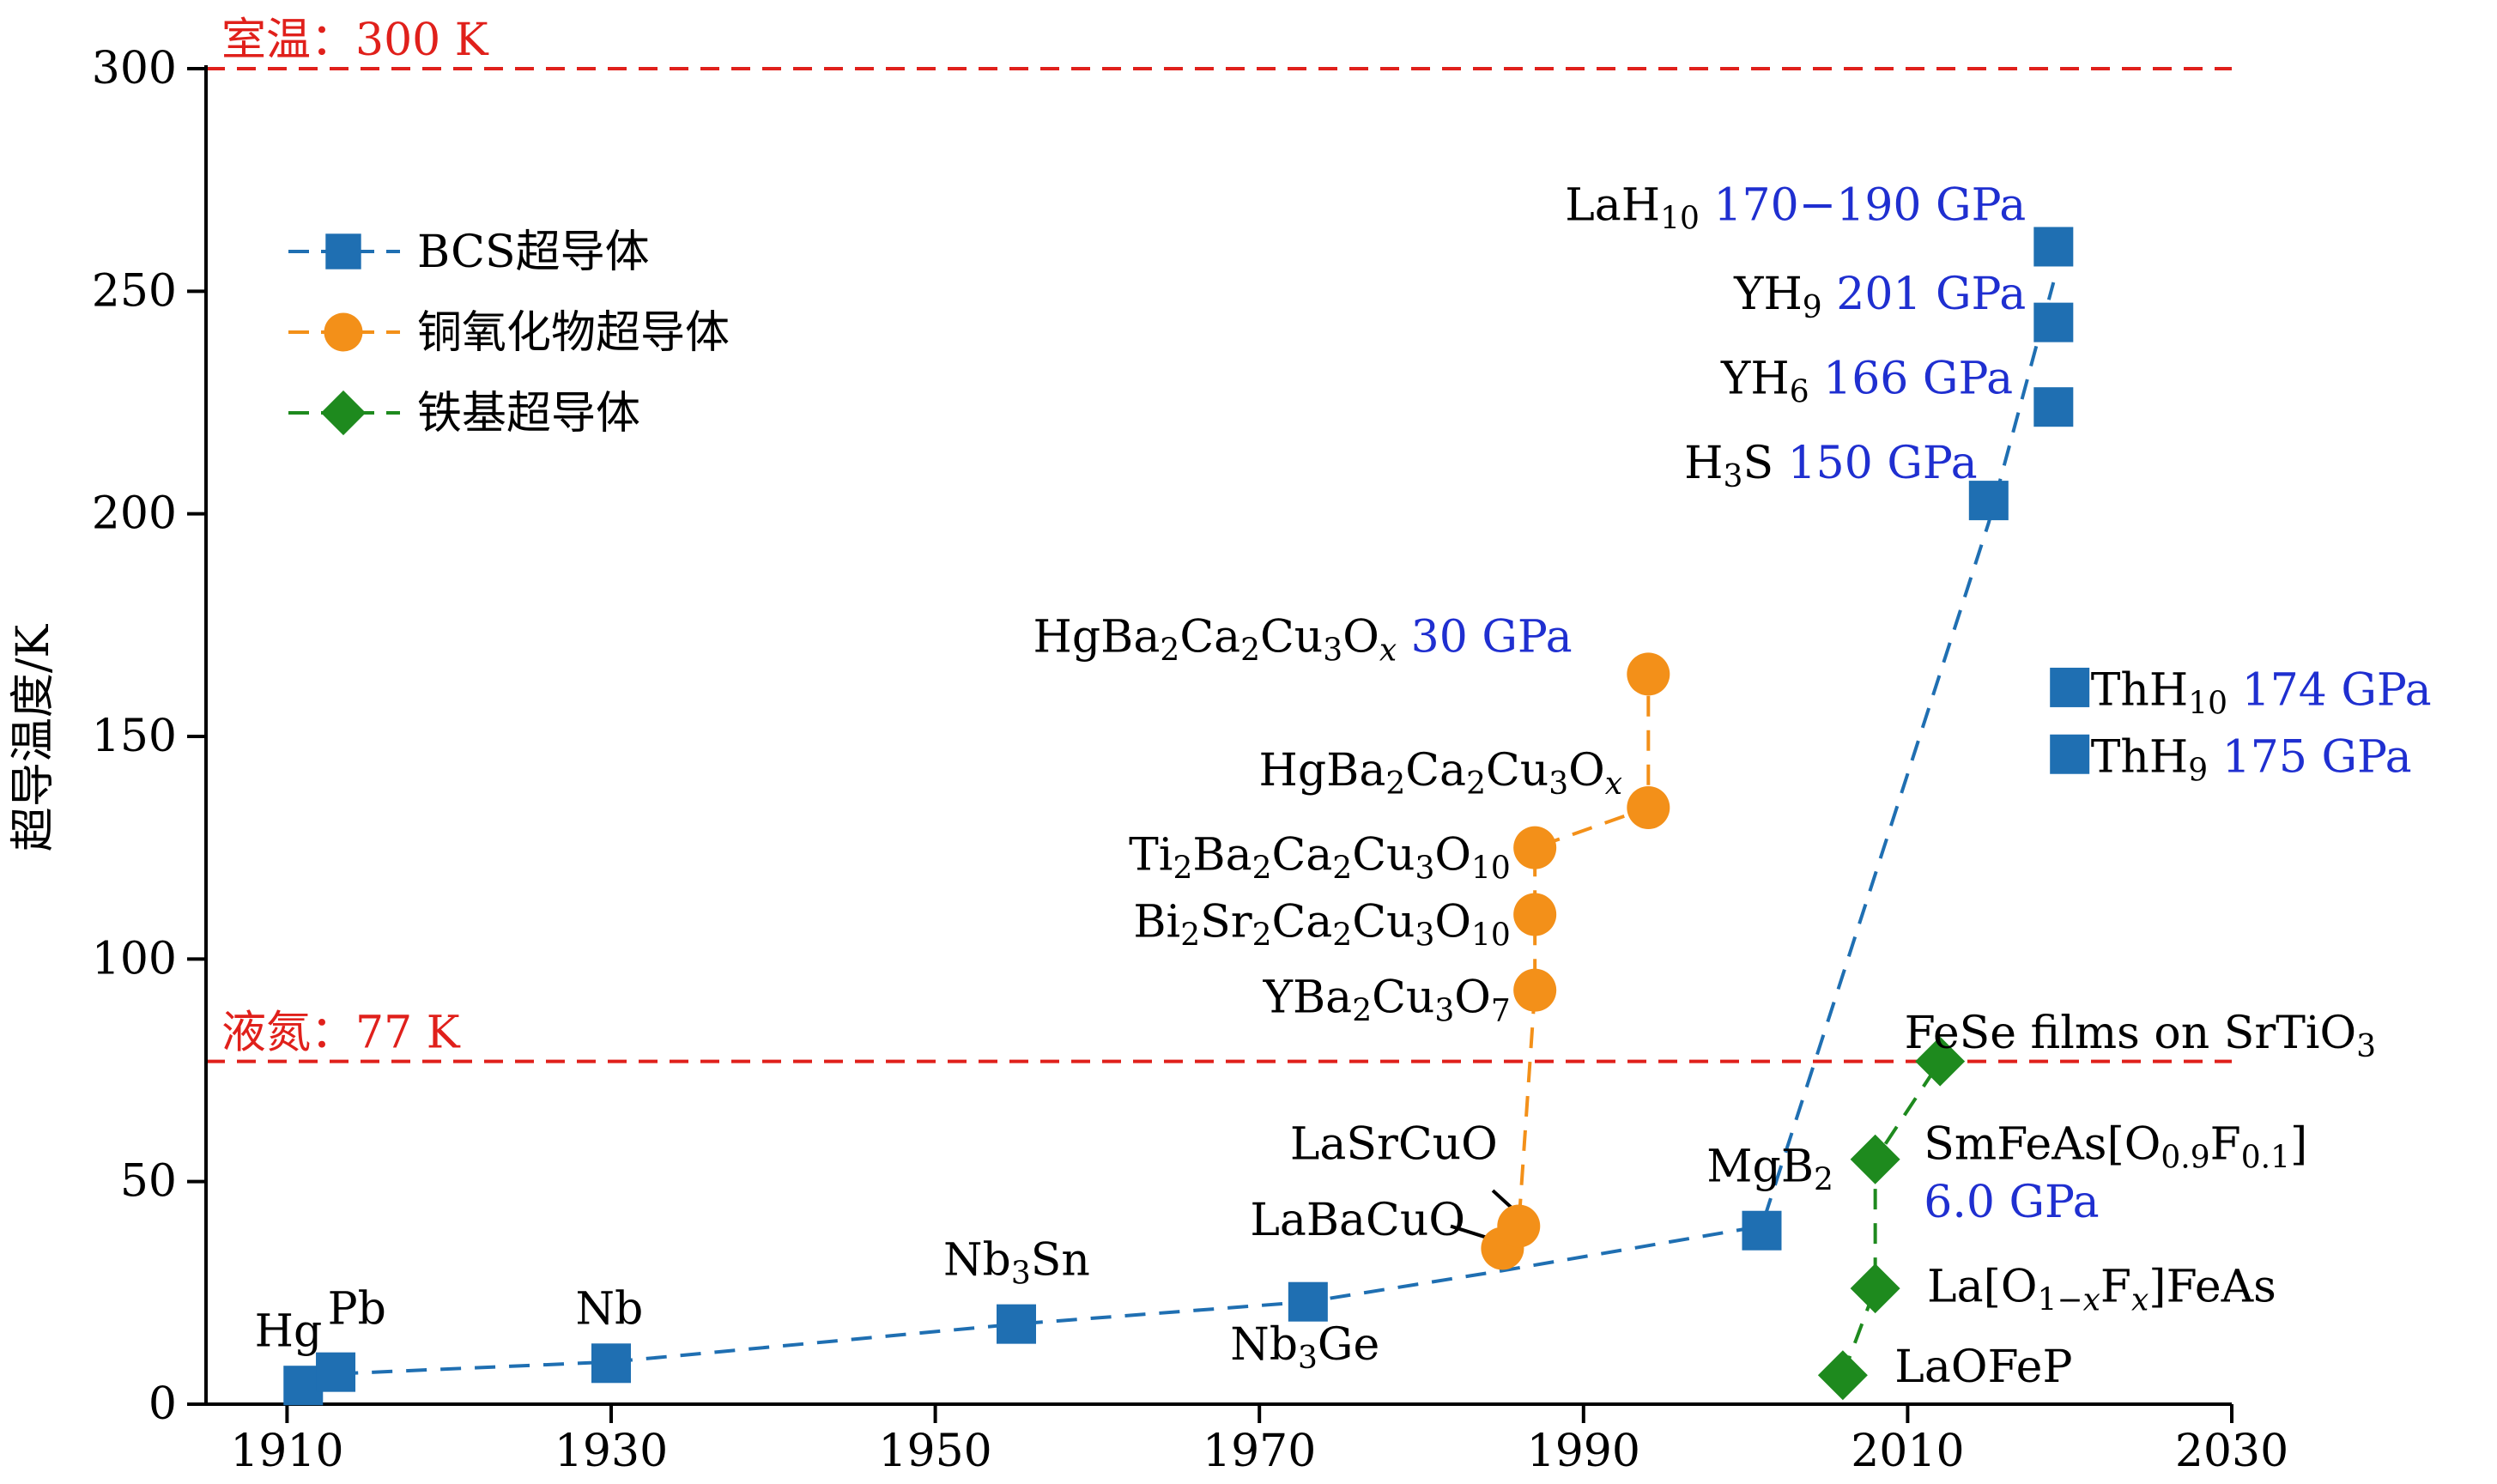 This screenshot has height=1484, width=2497. What do you see at coordinates (528, 413) in the screenshot?
I see `legend-label-2: 铁基超导体` at bounding box center [528, 413].